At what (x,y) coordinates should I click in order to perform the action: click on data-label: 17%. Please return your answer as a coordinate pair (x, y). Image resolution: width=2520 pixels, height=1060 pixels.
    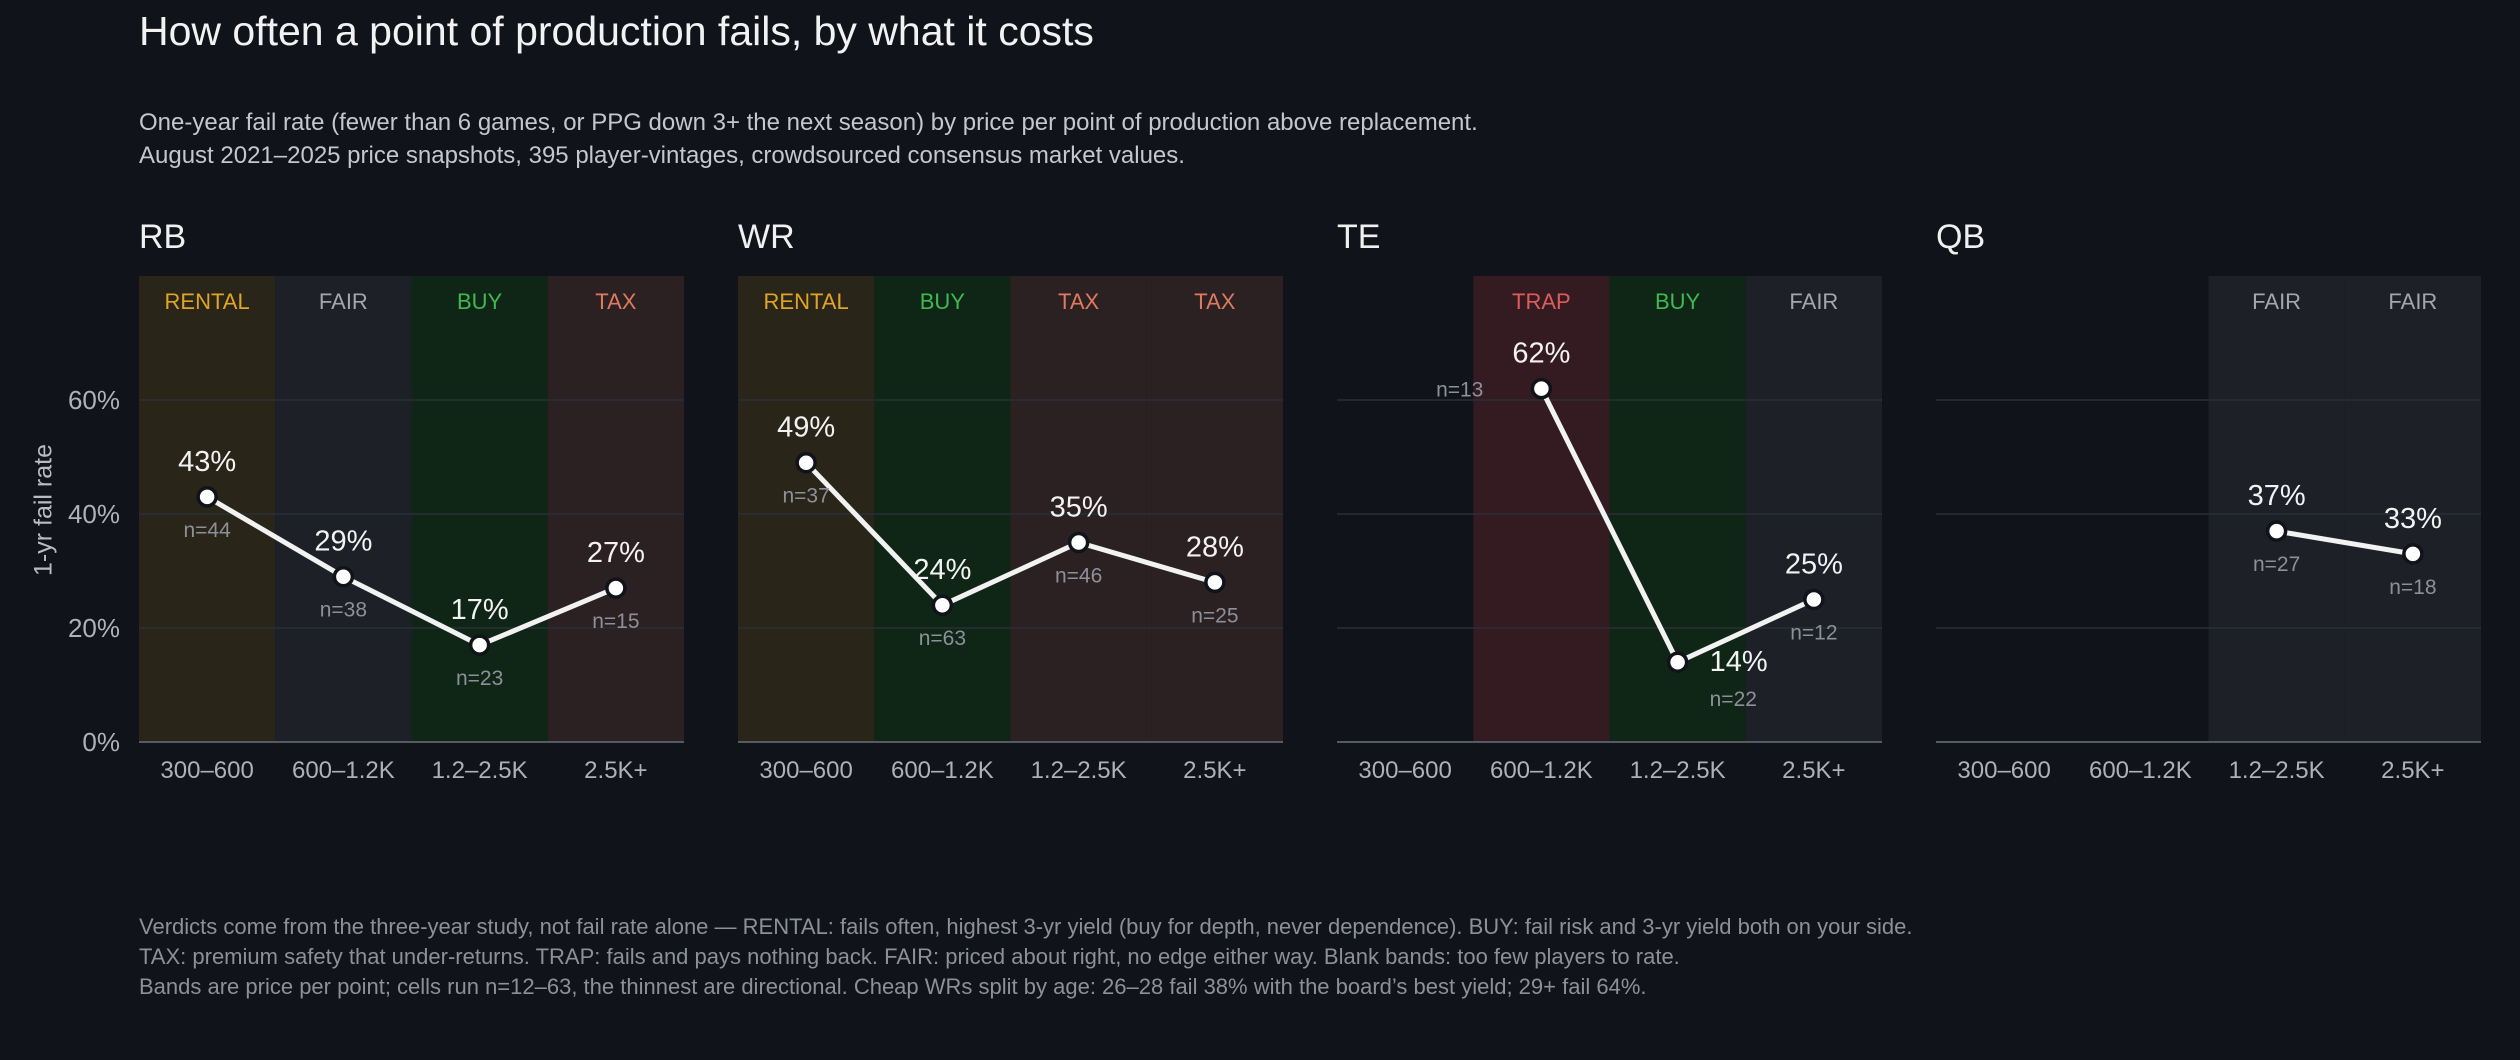
    Looking at the image, I should click on (480, 610).